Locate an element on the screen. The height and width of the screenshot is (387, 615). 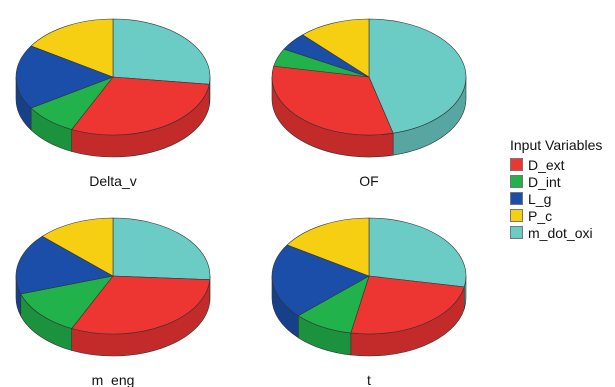
legend-label-l-g: L_g is located at coordinates (540, 198).